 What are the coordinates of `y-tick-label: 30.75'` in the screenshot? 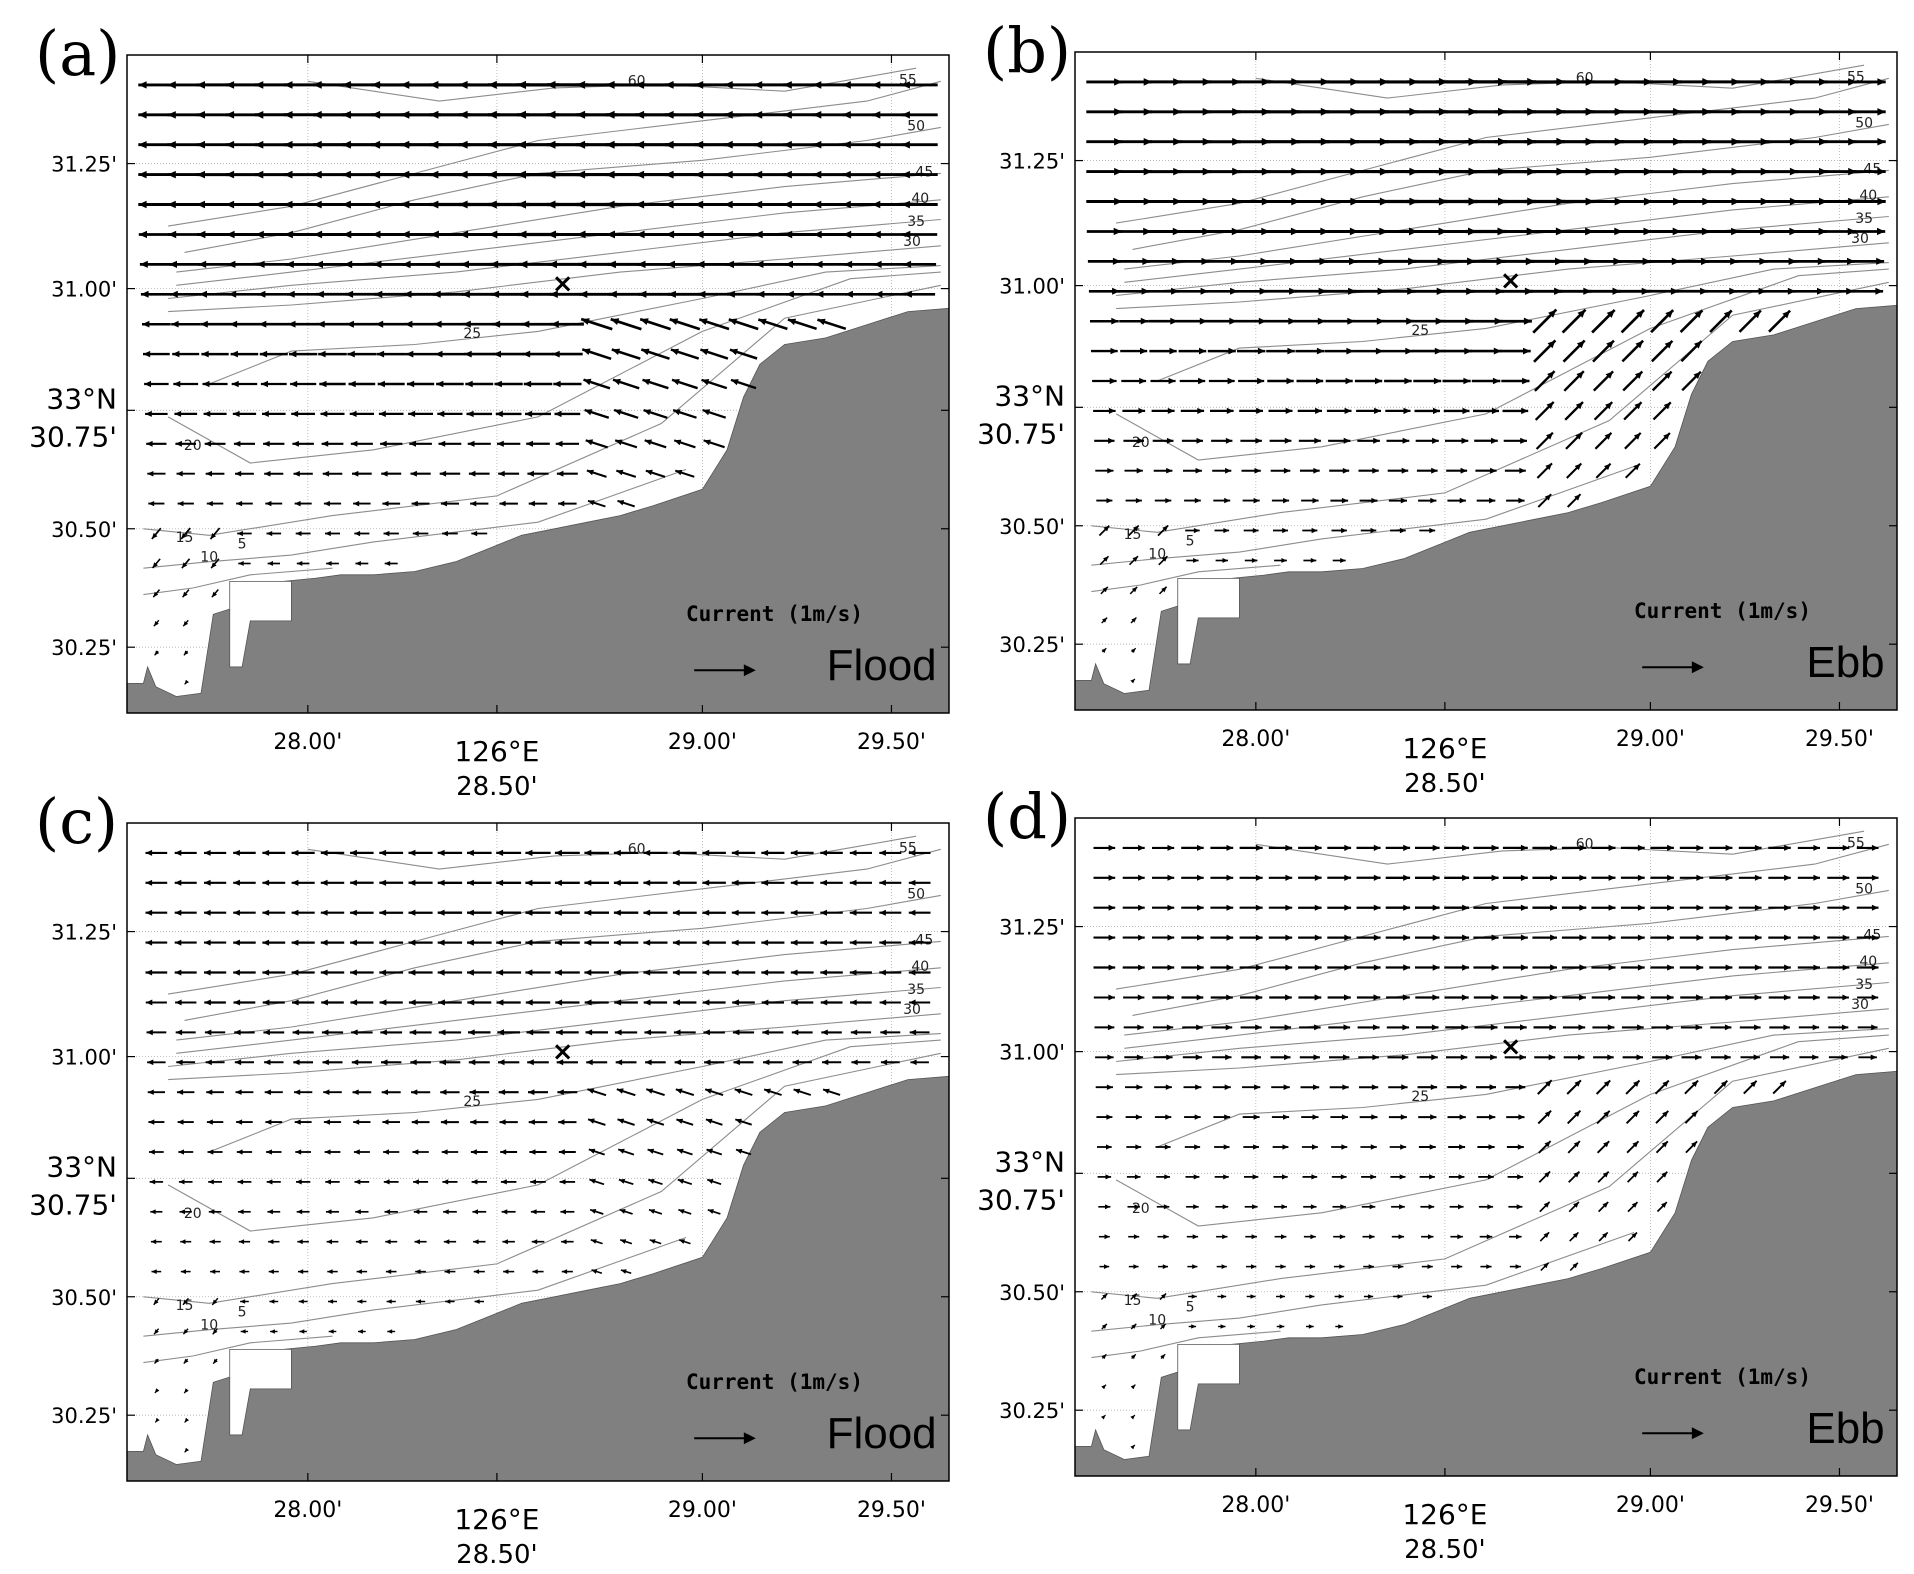 It's located at (1021, 1199).